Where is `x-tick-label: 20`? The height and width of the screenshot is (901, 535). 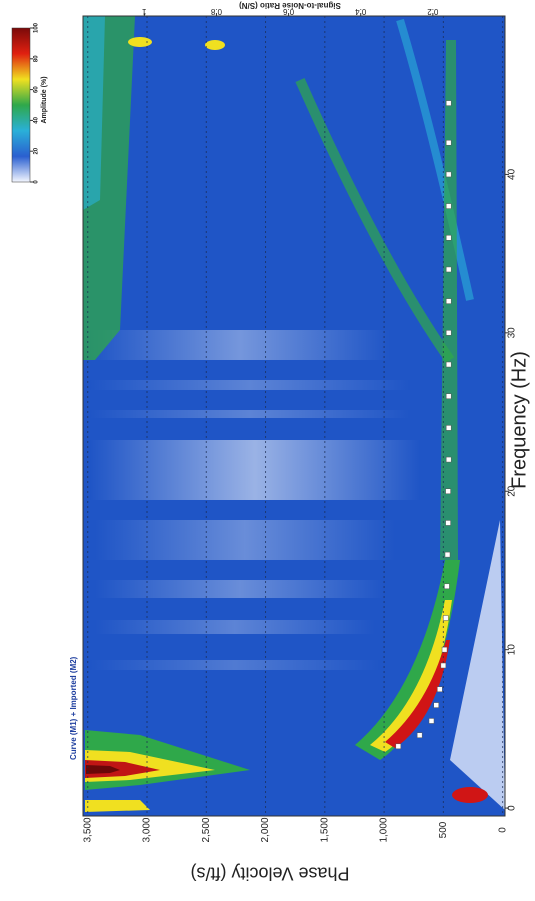
x-tick-label: 20 is located at coordinates (512, 491).